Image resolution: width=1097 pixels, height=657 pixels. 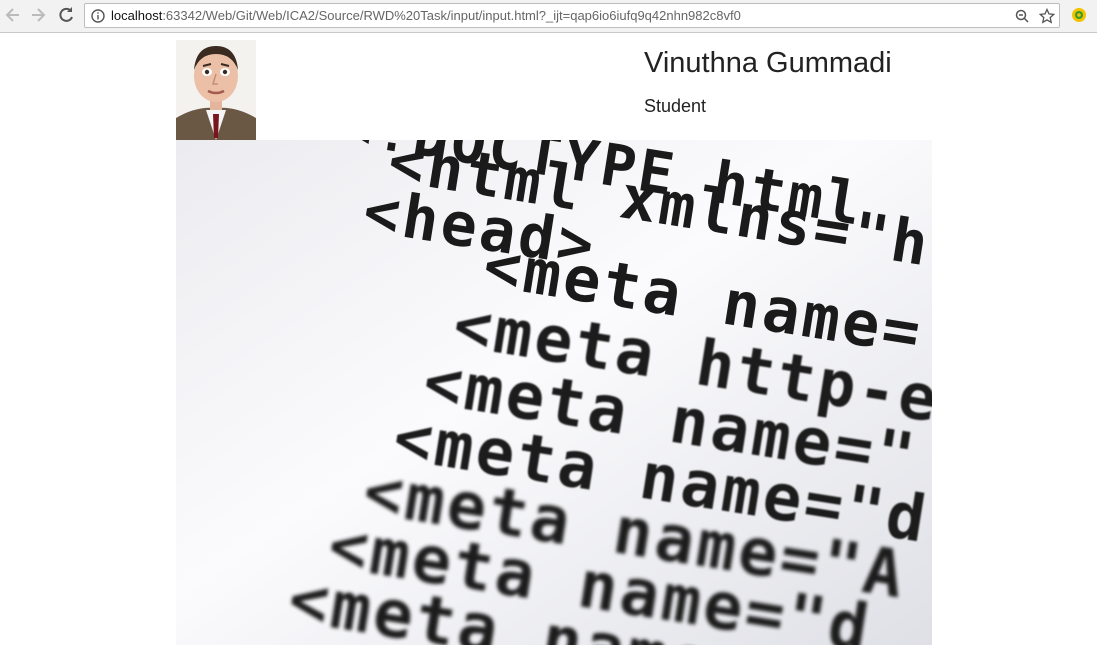 I want to click on profile-role: Student, so click(x=675, y=106).